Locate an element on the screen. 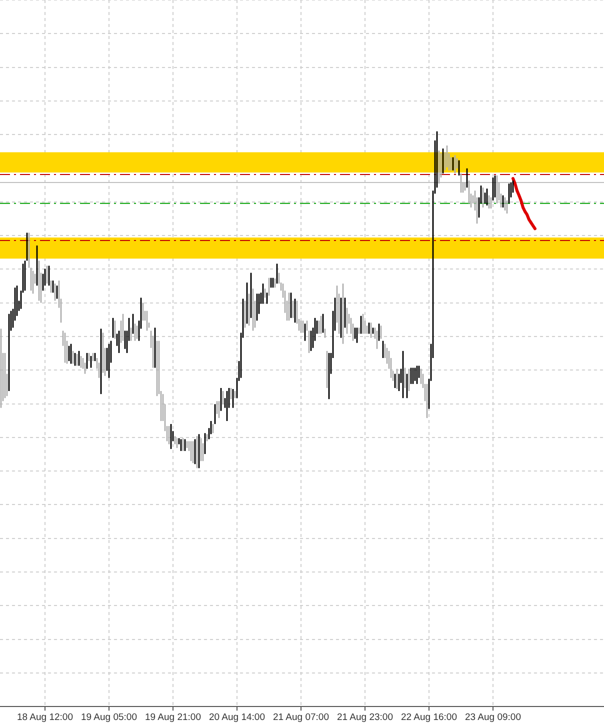  x-tick-label: 21 Aug 07:00 is located at coordinates (301, 717).